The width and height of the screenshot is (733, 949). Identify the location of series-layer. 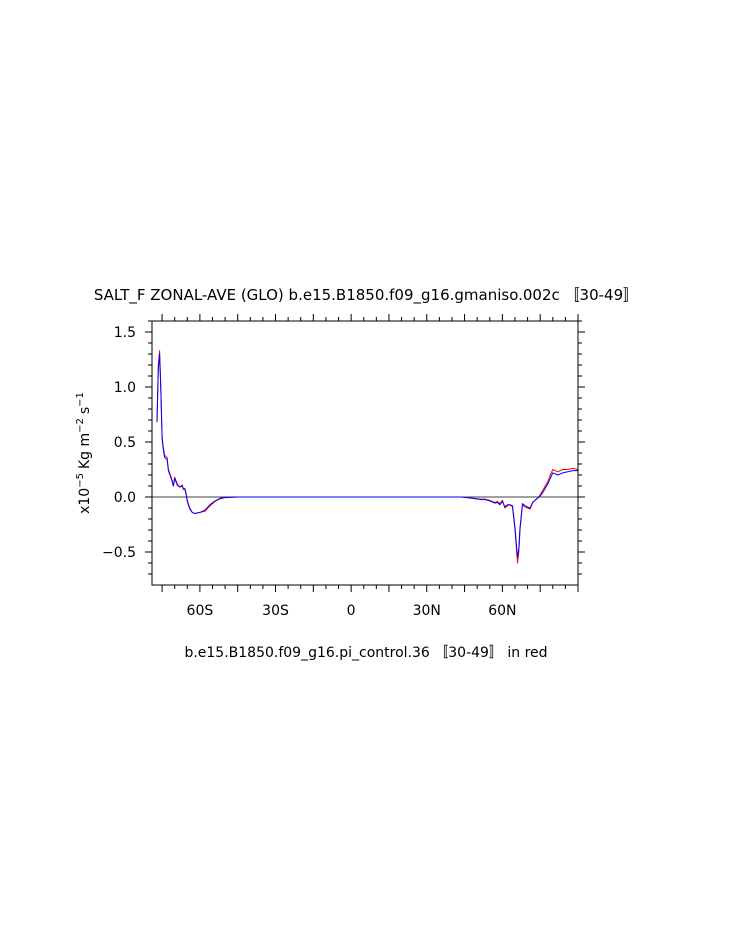
(367, 457).